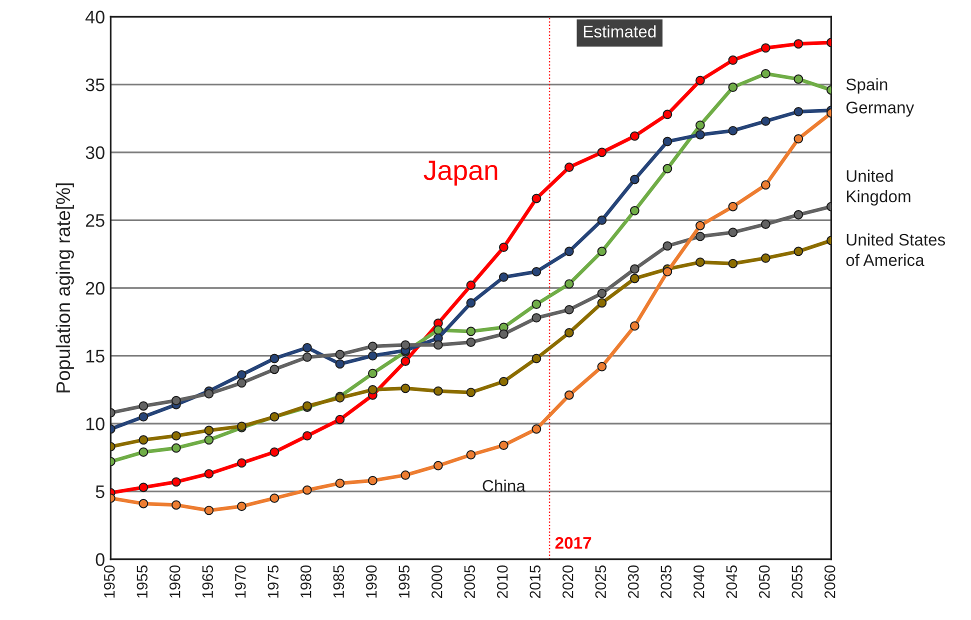 This screenshot has width=971, height=620. What do you see at coordinates (461, 173) in the screenshot?
I see `series-label: Japan` at bounding box center [461, 173].